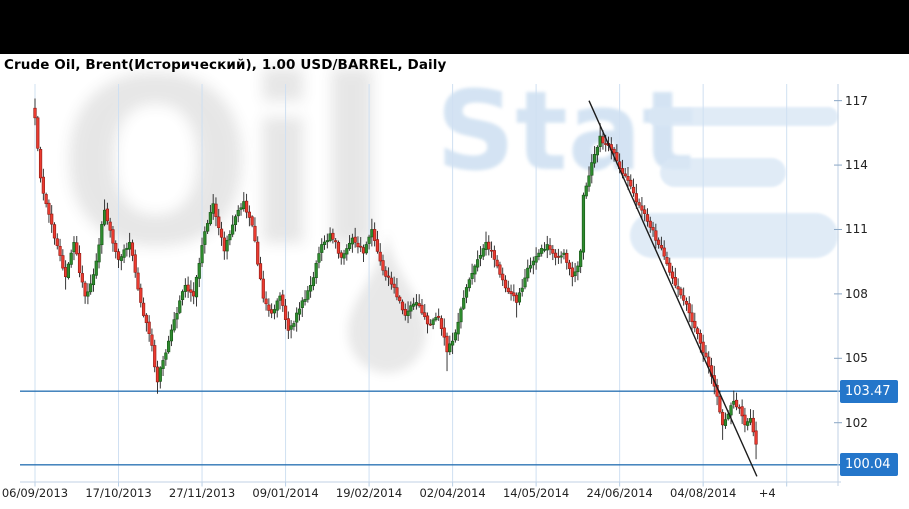 This screenshot has width=909, height=509. What do you see at coordinates (673, 288) in the screenshot?
I see `trendline` at bounding box center [673, 288].